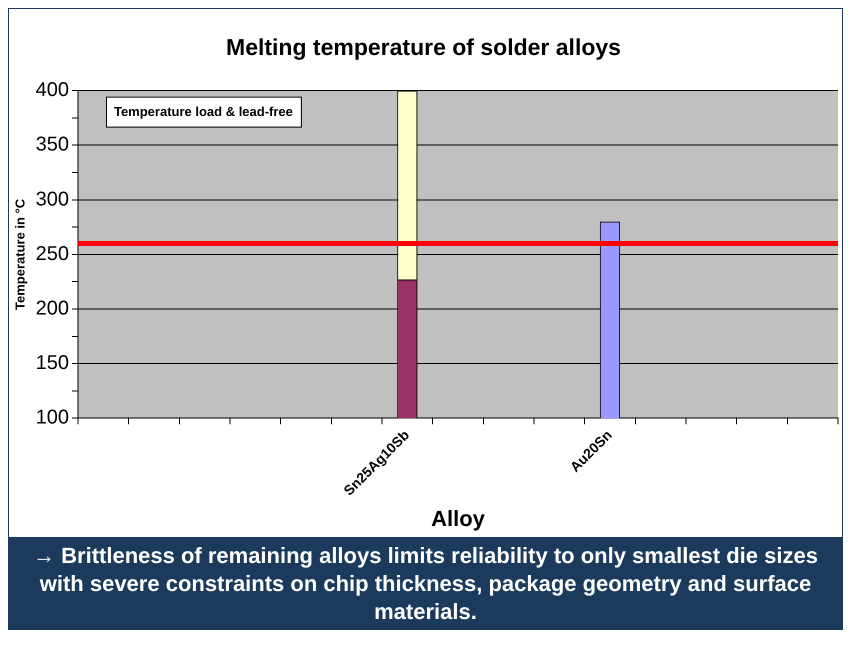  What do you see at coordinates (423, 47) in the screenshot?
I see `chart-title: Melting temperature of solder alloys` at bounding box center [423, 47].